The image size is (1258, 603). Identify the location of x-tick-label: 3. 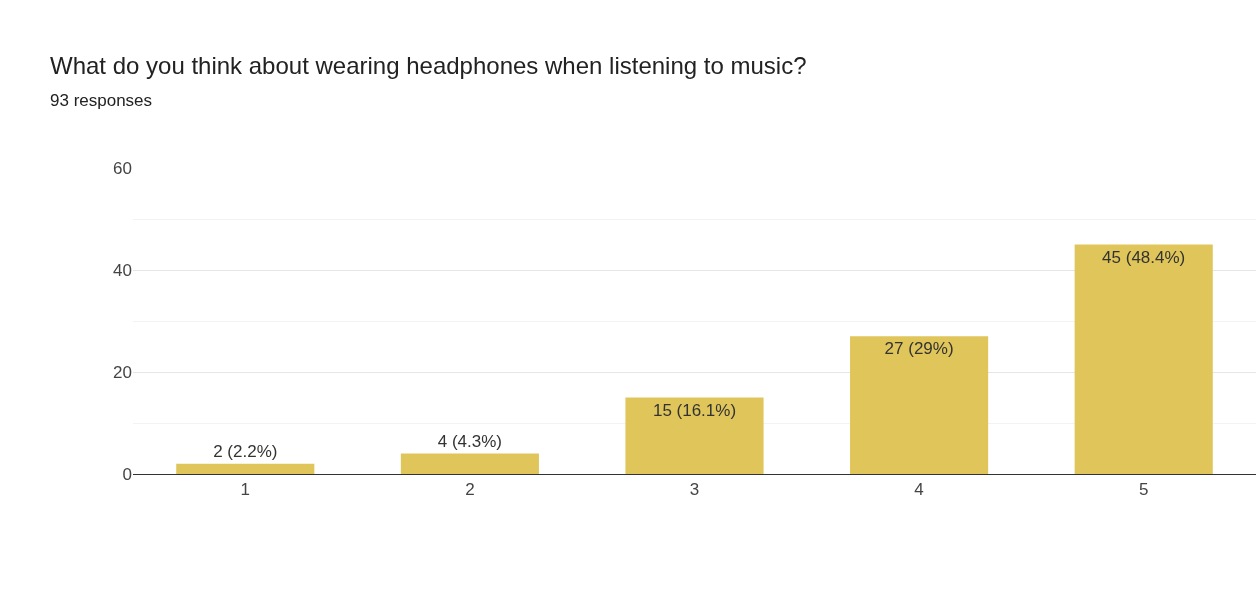
(694, 490).